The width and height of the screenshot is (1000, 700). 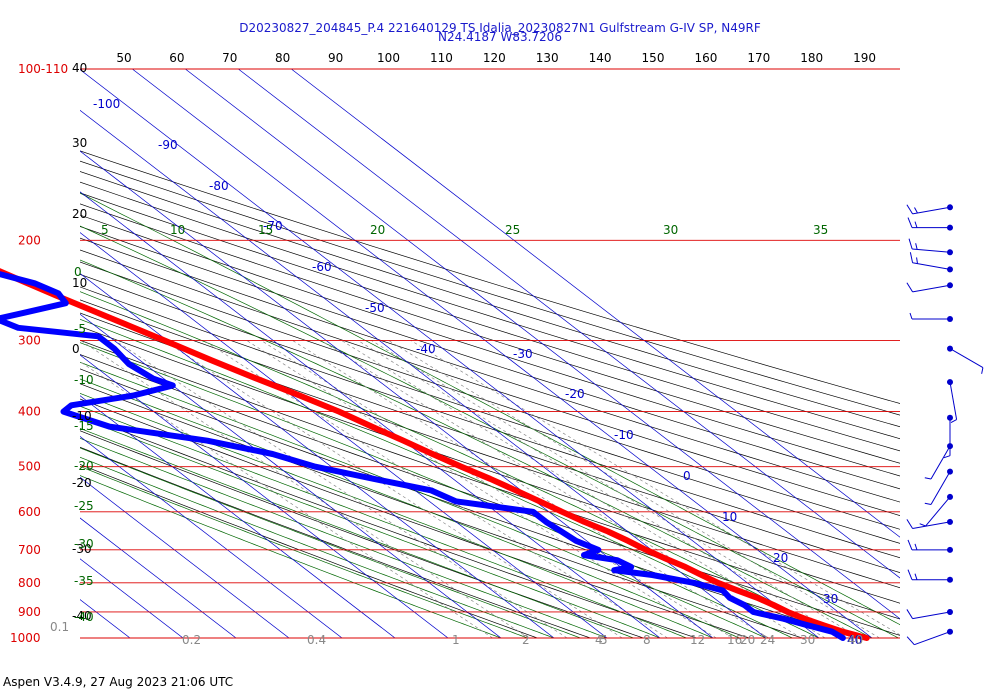 What do you see at coordinates (29, 612) in the screenshot?
I see `pressure-label: 900` at bounding box center [29, 612].